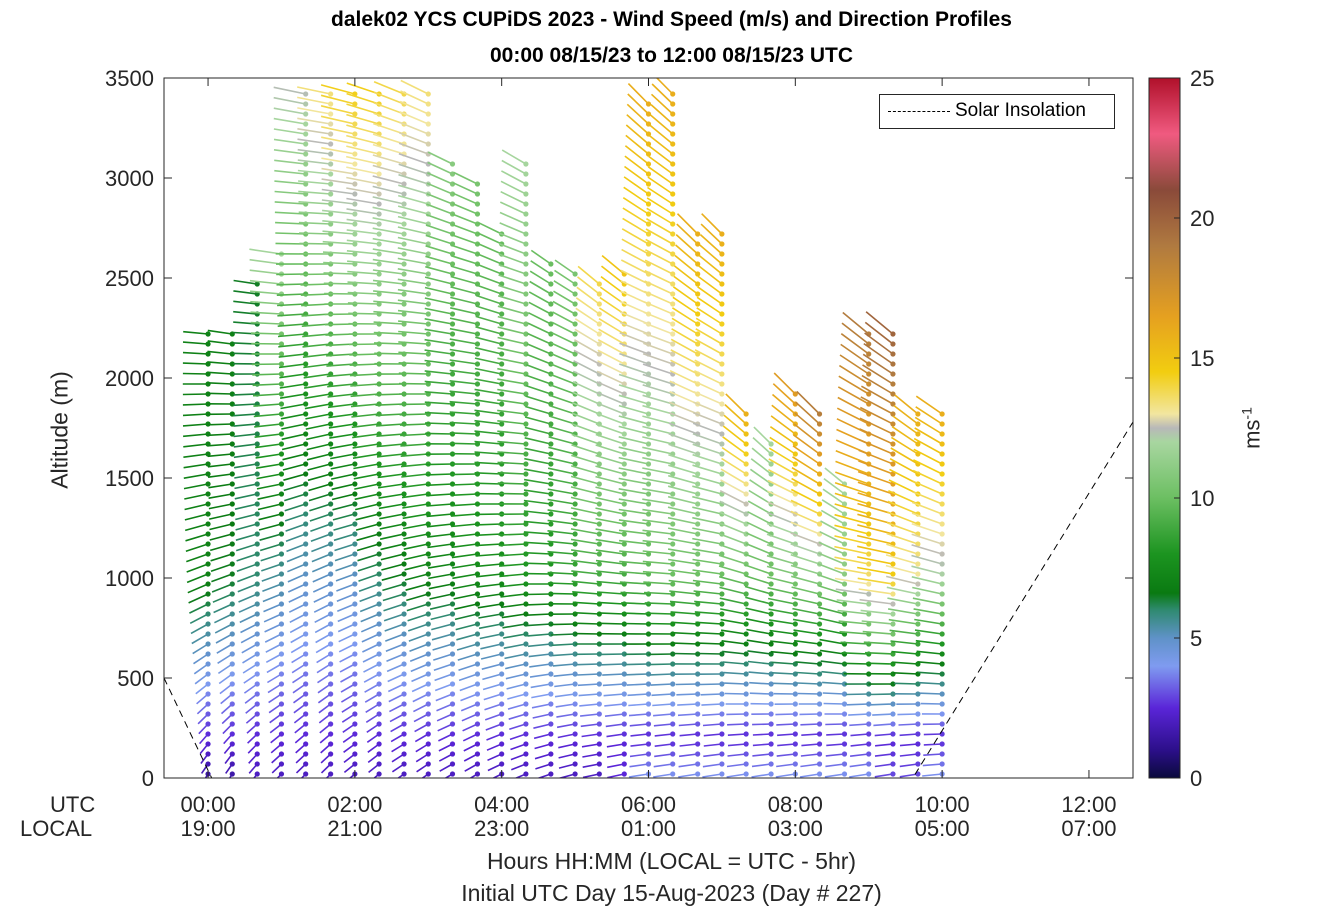 Image resolution: width=1343 pixels, height=911 pixels. What do you see at coordinates (795, 828) in the screenshot?
I see `x-tick-label-local: 03:00` at bounding box center [795, 828].